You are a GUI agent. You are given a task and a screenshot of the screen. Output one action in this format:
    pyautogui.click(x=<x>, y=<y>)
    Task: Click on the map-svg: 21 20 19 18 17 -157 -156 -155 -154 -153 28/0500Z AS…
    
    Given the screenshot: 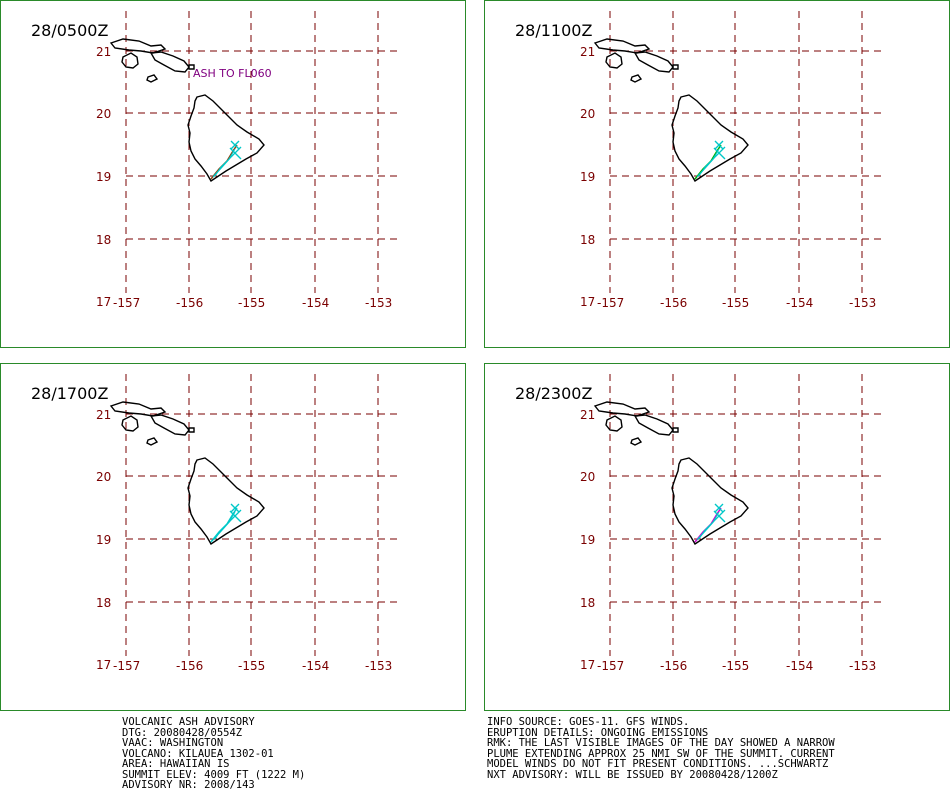 What is the action you would take?
    pyautogui.click(x=216, y=160)
    